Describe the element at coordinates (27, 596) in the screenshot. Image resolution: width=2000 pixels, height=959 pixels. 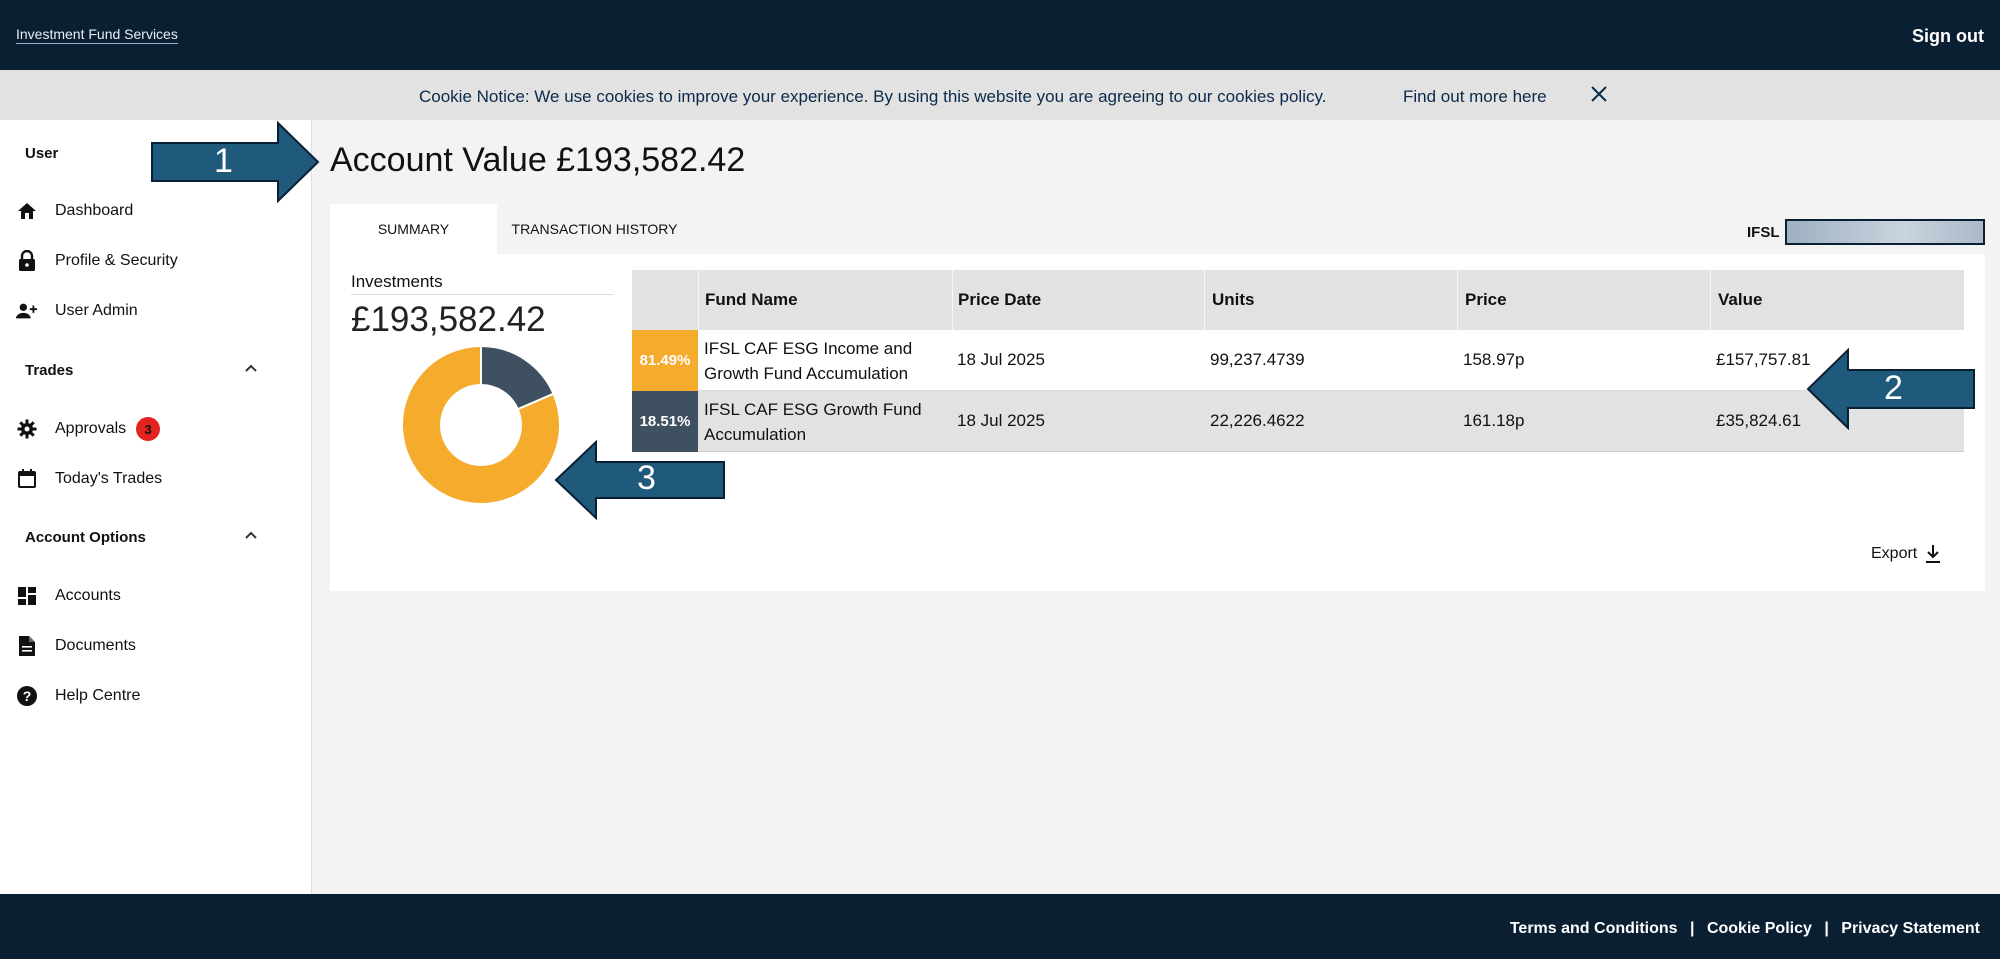
I see `dashboard-icon` at that location.